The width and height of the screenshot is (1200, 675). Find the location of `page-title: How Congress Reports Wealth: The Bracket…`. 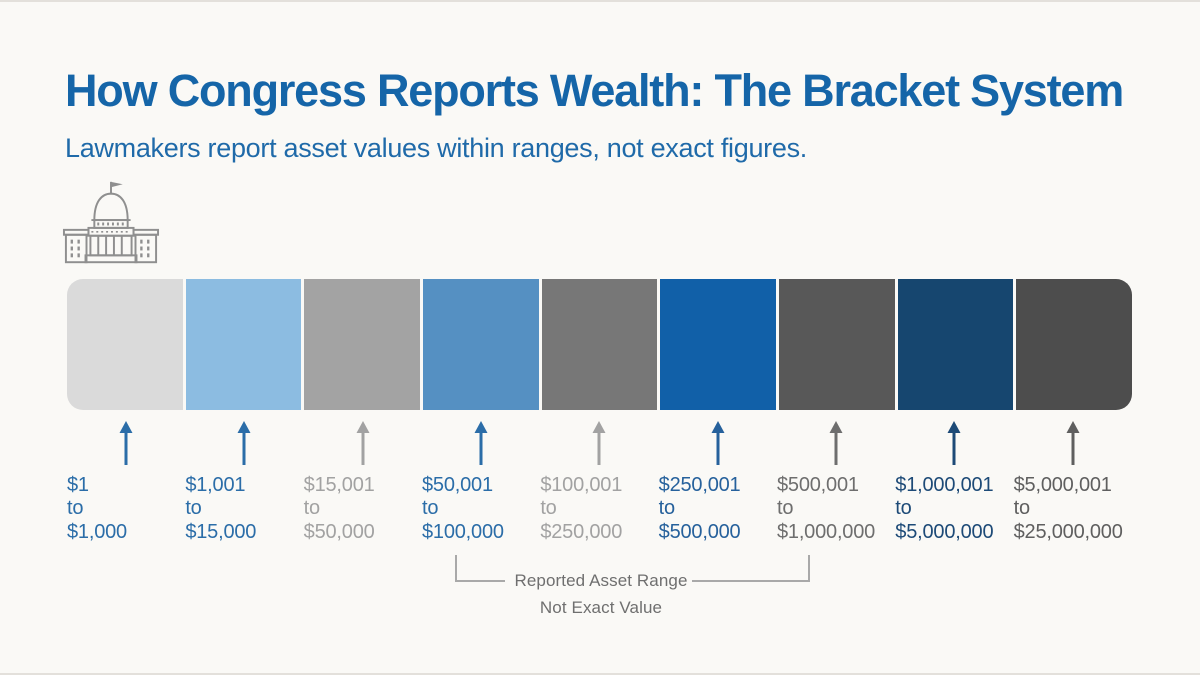

page-title: How Congress Reports Wealth: The Bracket… is located at coordinates (594, 90).